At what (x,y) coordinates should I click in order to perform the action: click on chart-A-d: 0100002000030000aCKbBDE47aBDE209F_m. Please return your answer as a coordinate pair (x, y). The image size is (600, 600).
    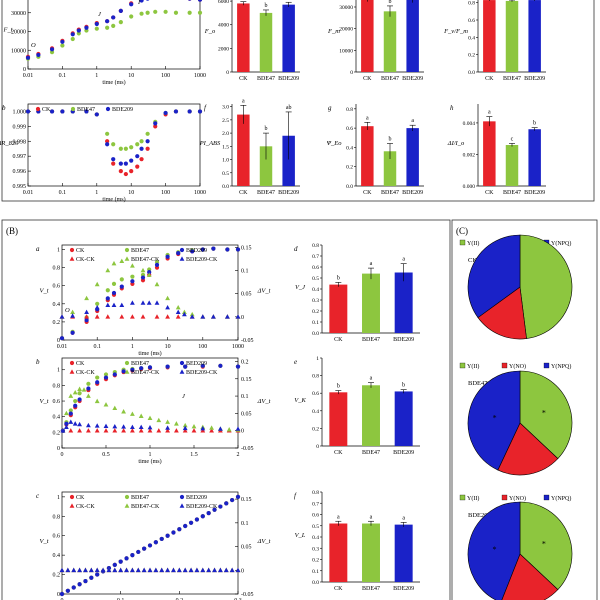
    Looking at the image, I should click on (375, 41).